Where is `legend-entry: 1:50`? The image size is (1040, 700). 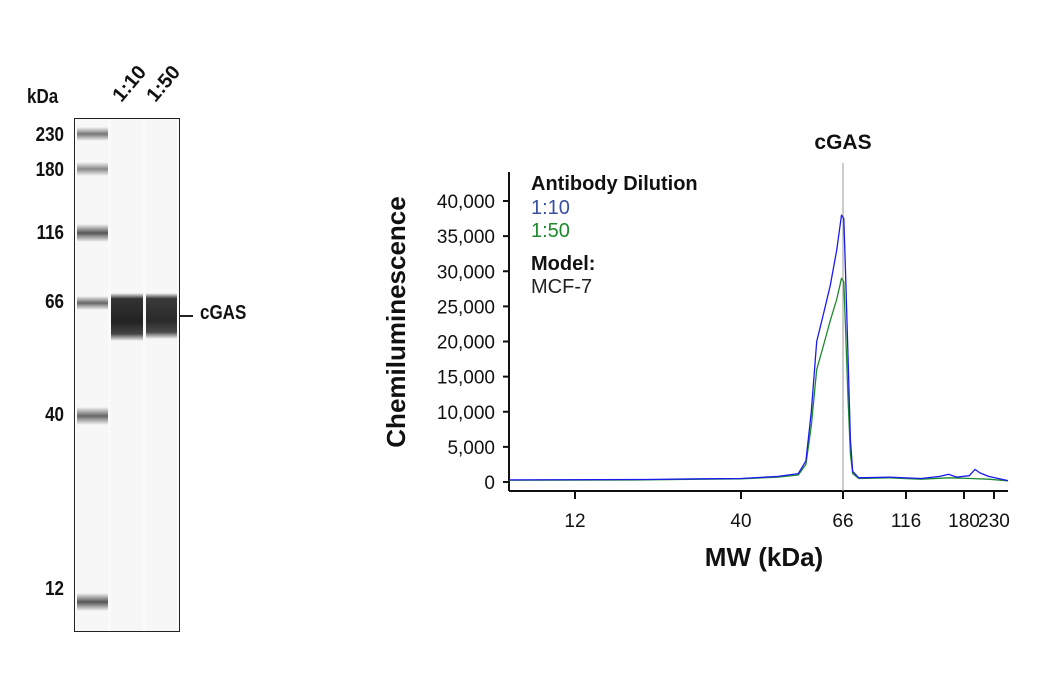
legend-entry: 1:50 is located at coordinates (550, 231).